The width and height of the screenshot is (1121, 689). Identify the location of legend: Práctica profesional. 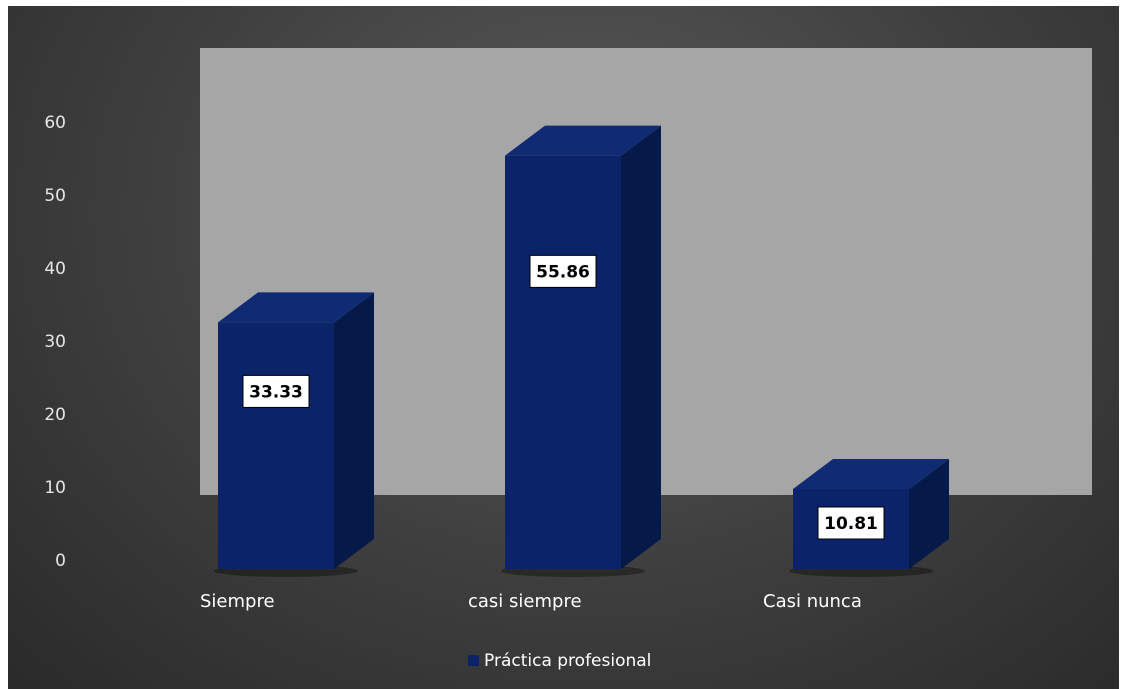
(559, 661).